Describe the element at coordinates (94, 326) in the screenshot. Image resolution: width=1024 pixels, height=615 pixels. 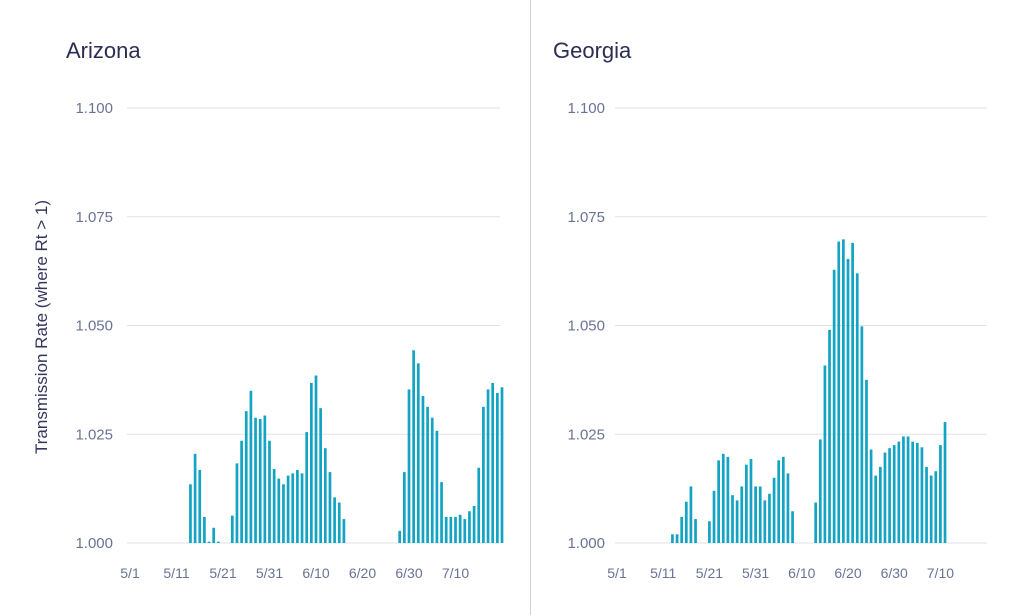
I see `y-tick-label: 1.050` at that location.